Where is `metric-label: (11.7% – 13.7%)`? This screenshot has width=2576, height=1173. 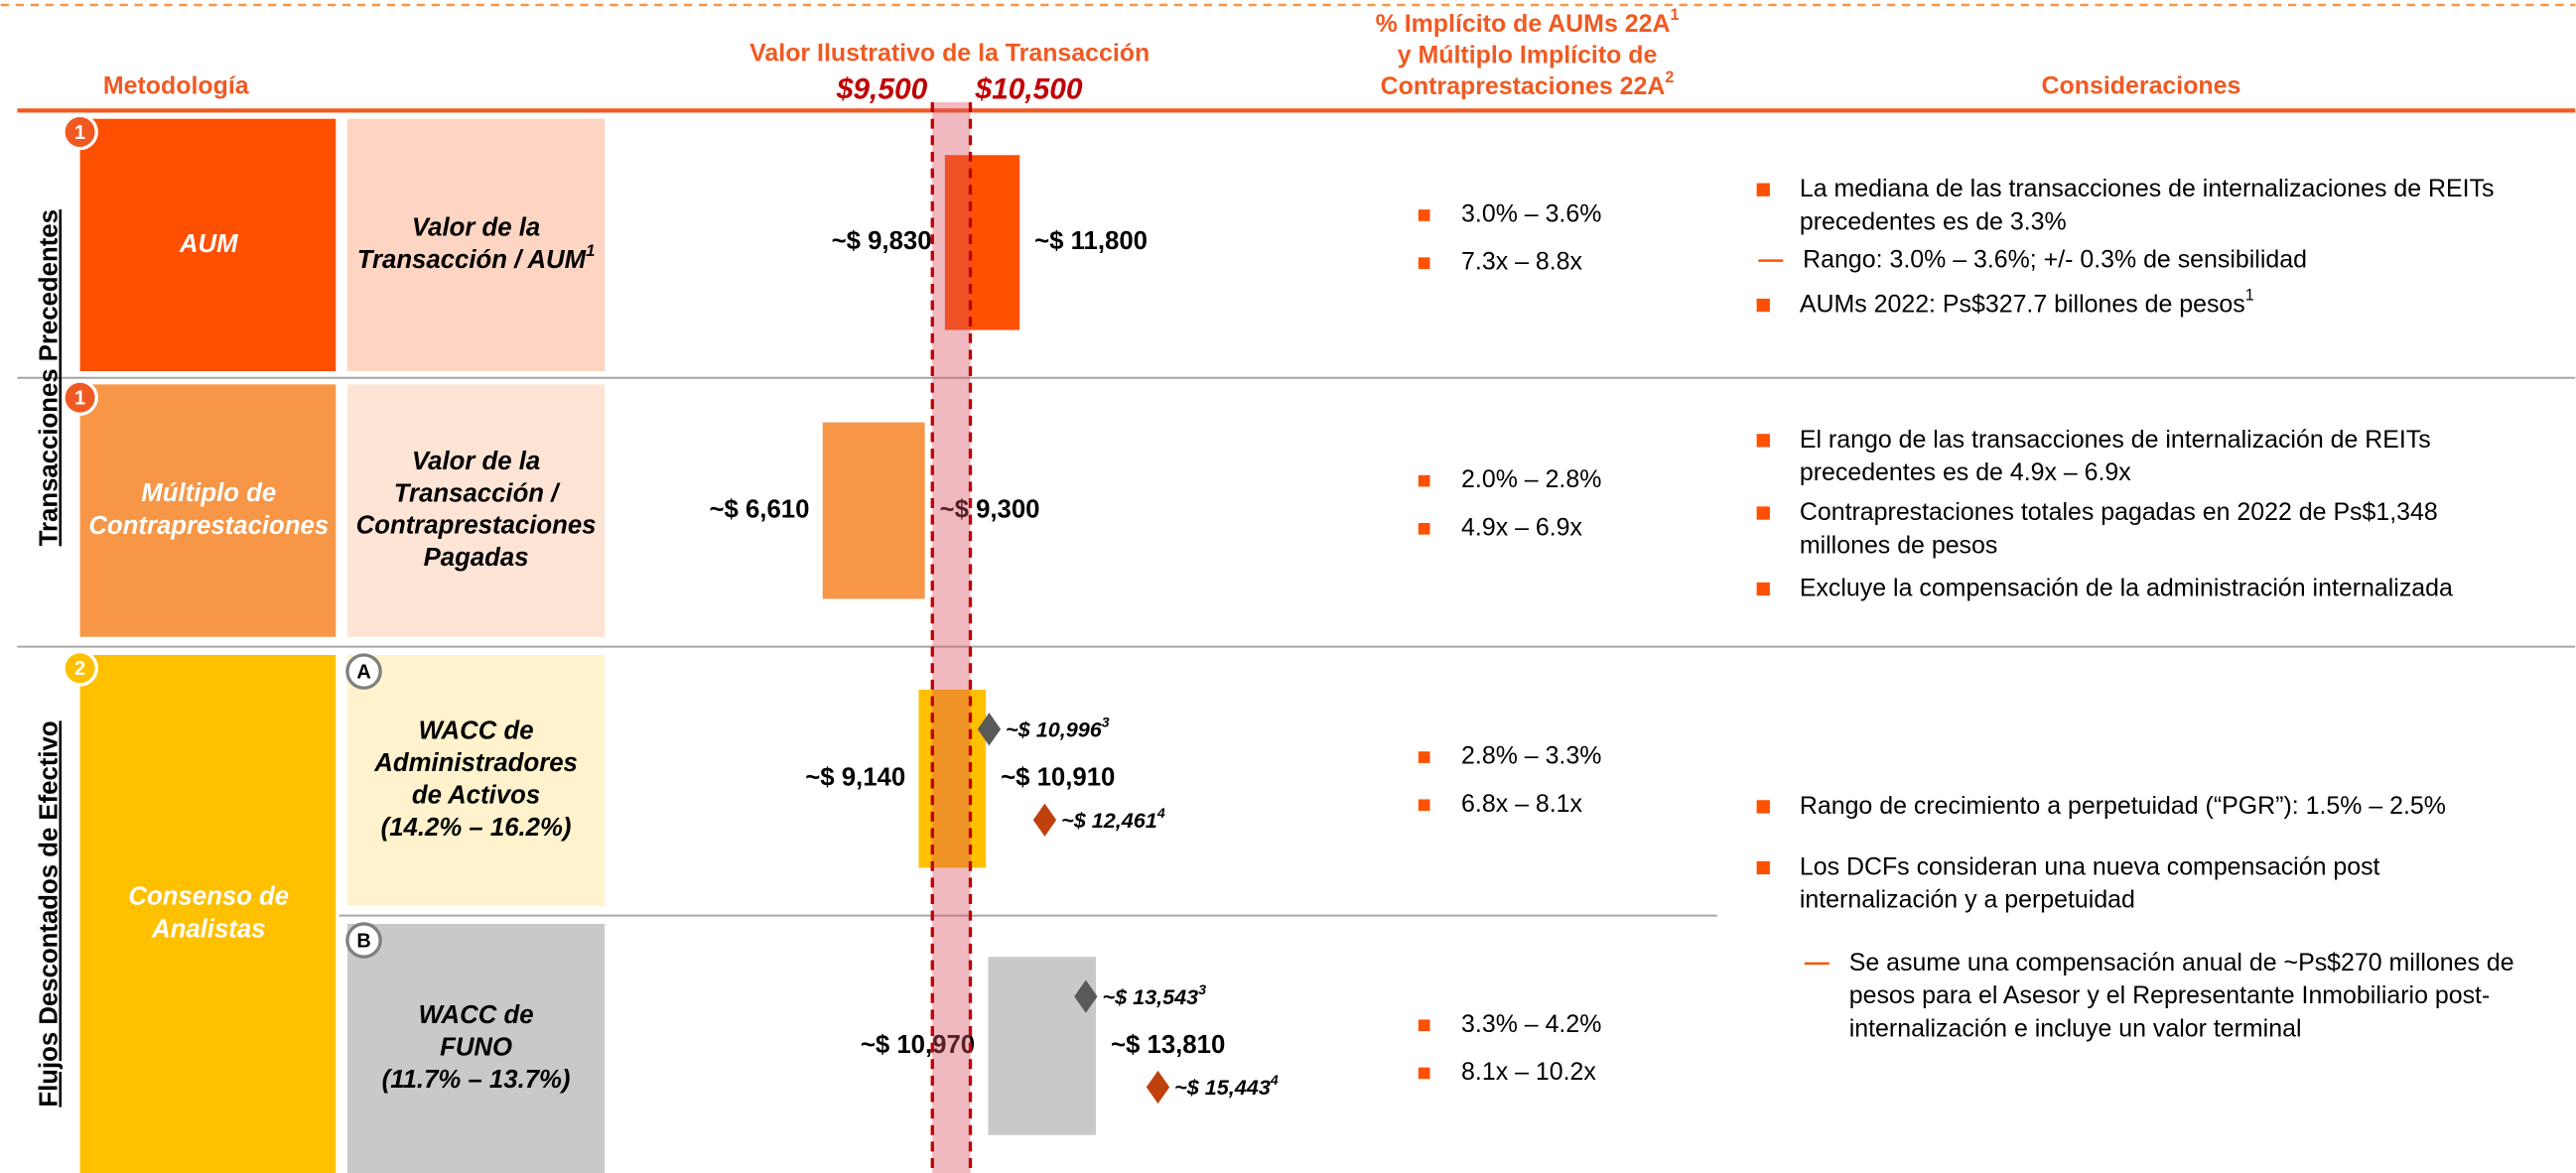
metric-label: (11.7% – 13.7%) is located at coordinates (476, 1080).